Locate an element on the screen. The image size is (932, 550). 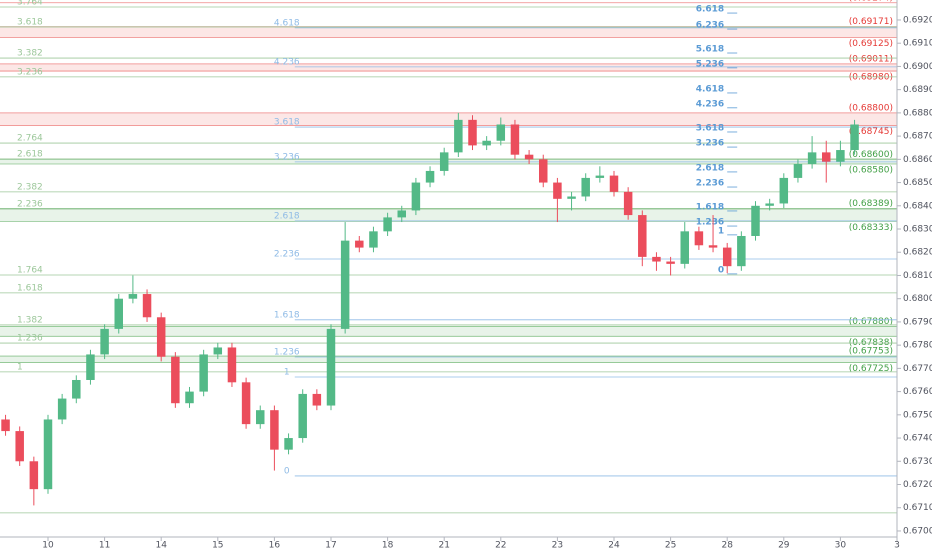
fib-label: 2.764 is located at coordinates (30, 139).